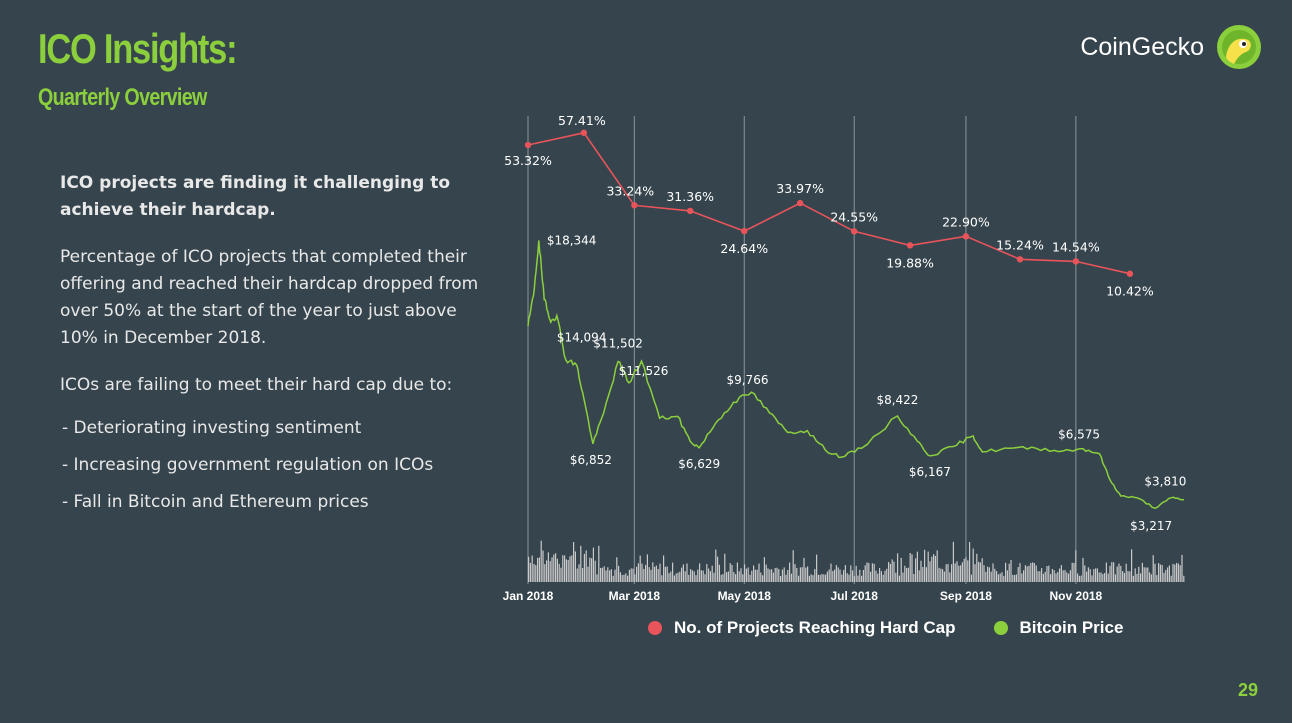 The width and height of the screenshot is (1292, 723). What do you see at coordinates (1142, 46) in the screenshot?
I see `brand-name: CoinGecko` at bounding box center [1142, 46].